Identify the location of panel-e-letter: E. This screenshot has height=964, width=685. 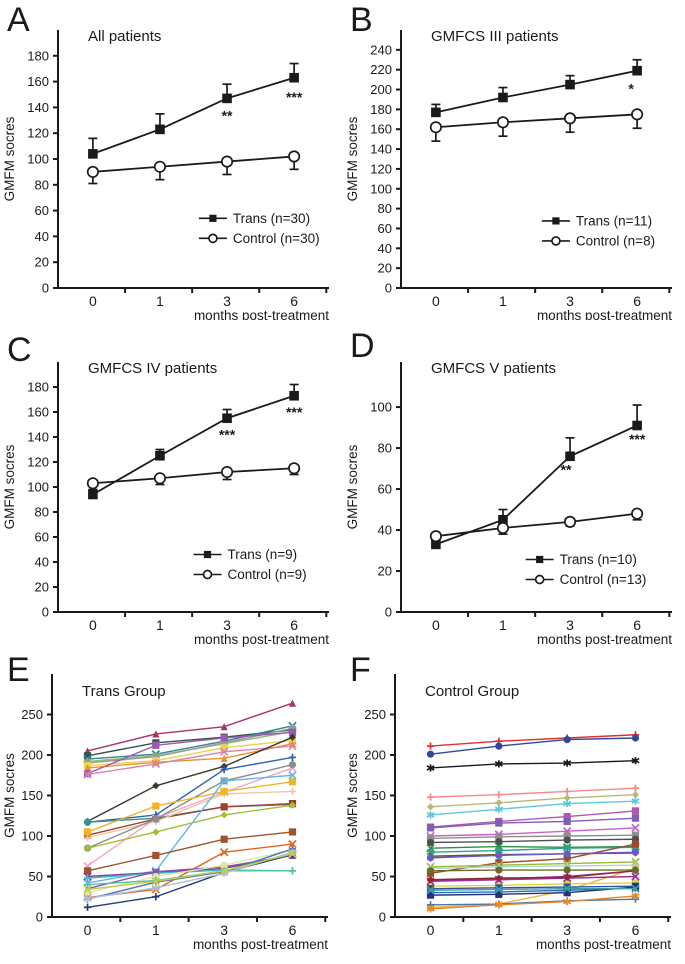
(18, 670).